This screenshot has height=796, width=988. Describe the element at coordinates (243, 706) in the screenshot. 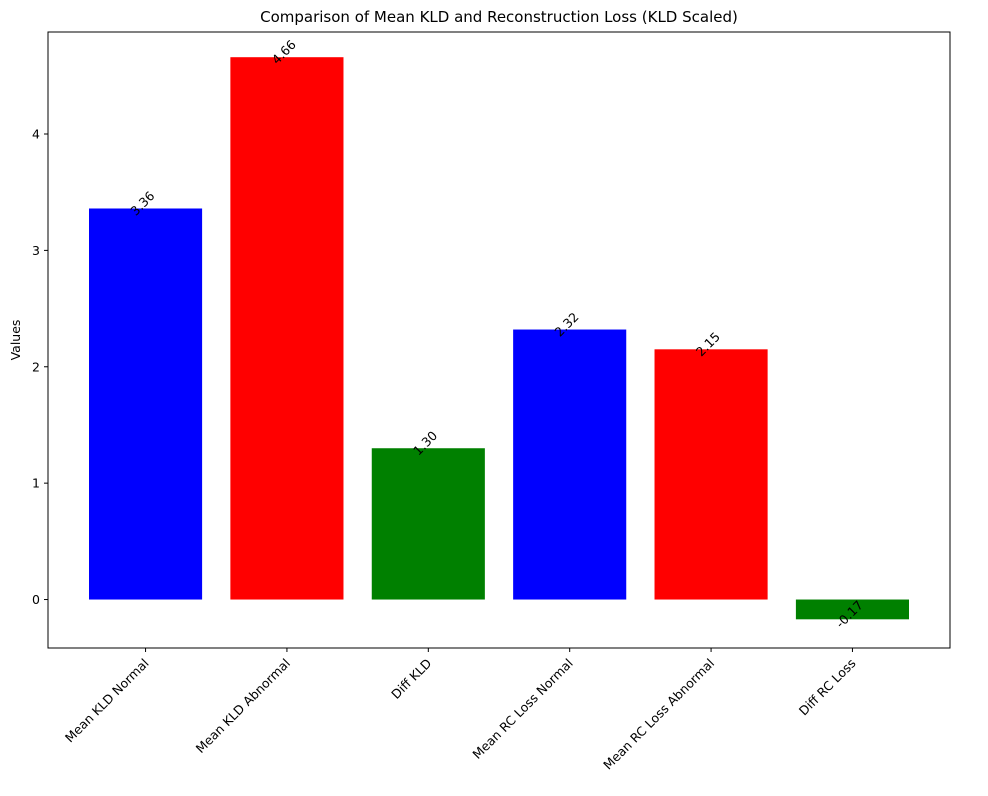

I see `x-tick-label: Mean KLD Abnormal` at that location.